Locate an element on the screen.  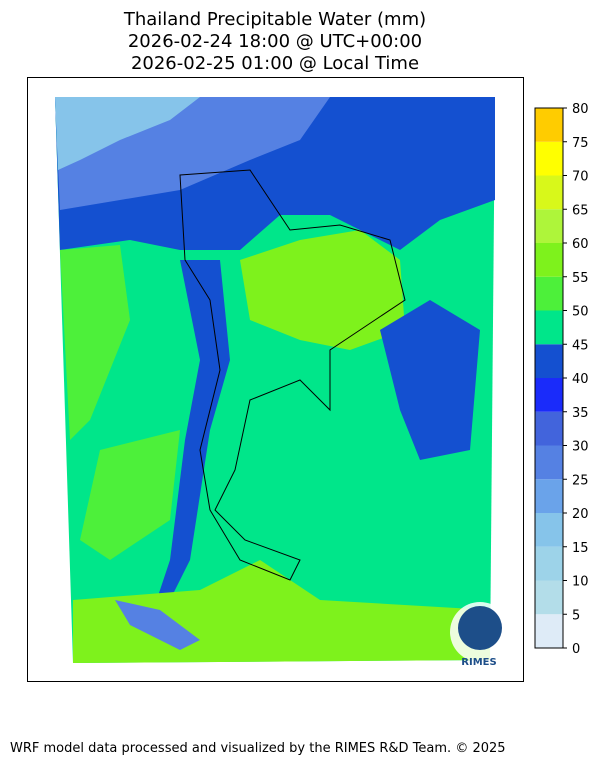
colorbar-tick-label: 10 is located at coordinates (580, 582).